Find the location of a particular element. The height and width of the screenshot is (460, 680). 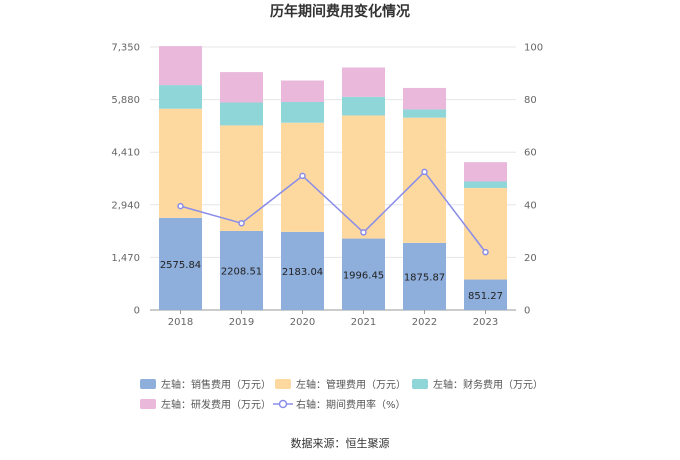

x-tick-label: 2020 is located at coordinates (302, 322).